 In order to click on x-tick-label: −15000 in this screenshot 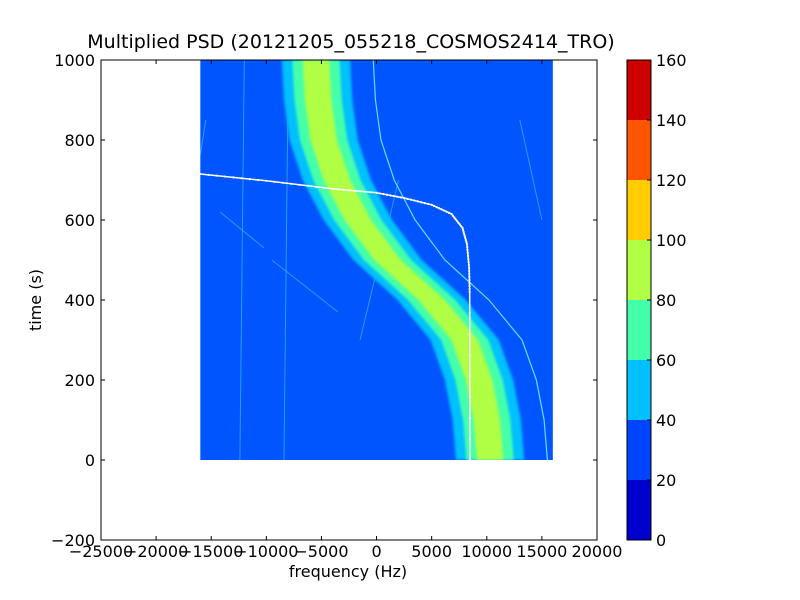, I will do `click(211, 551)`.